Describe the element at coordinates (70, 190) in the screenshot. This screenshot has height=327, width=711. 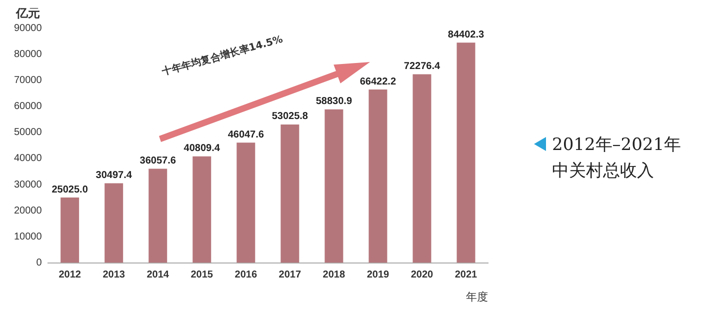
I see `data-label: 25025.0` at that location.